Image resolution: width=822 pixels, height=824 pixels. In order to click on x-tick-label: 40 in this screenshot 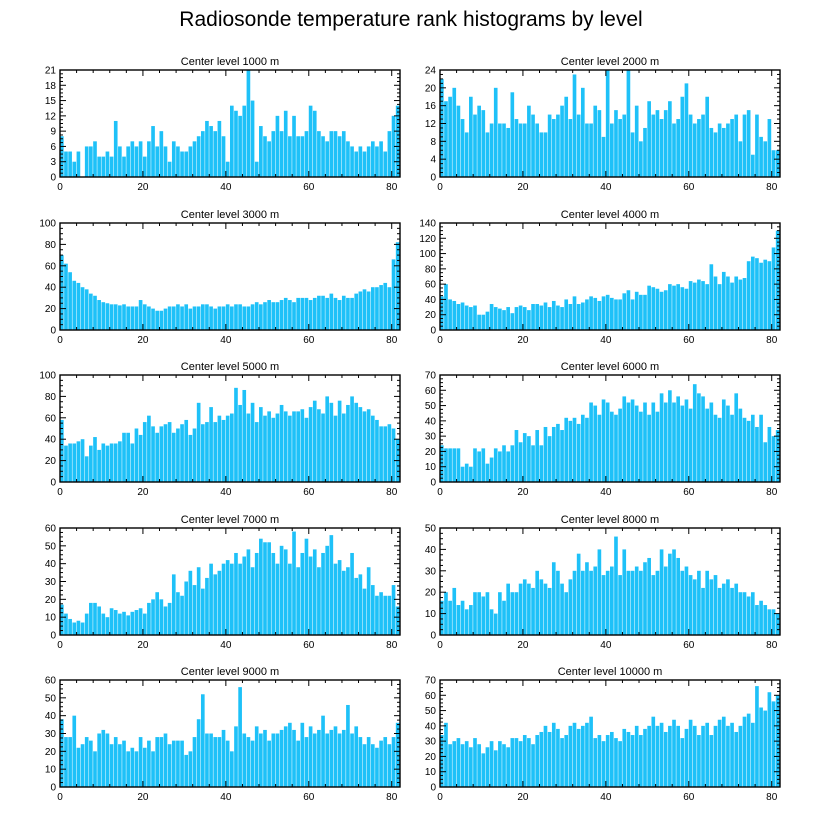, I will do `click(226, 340)`.